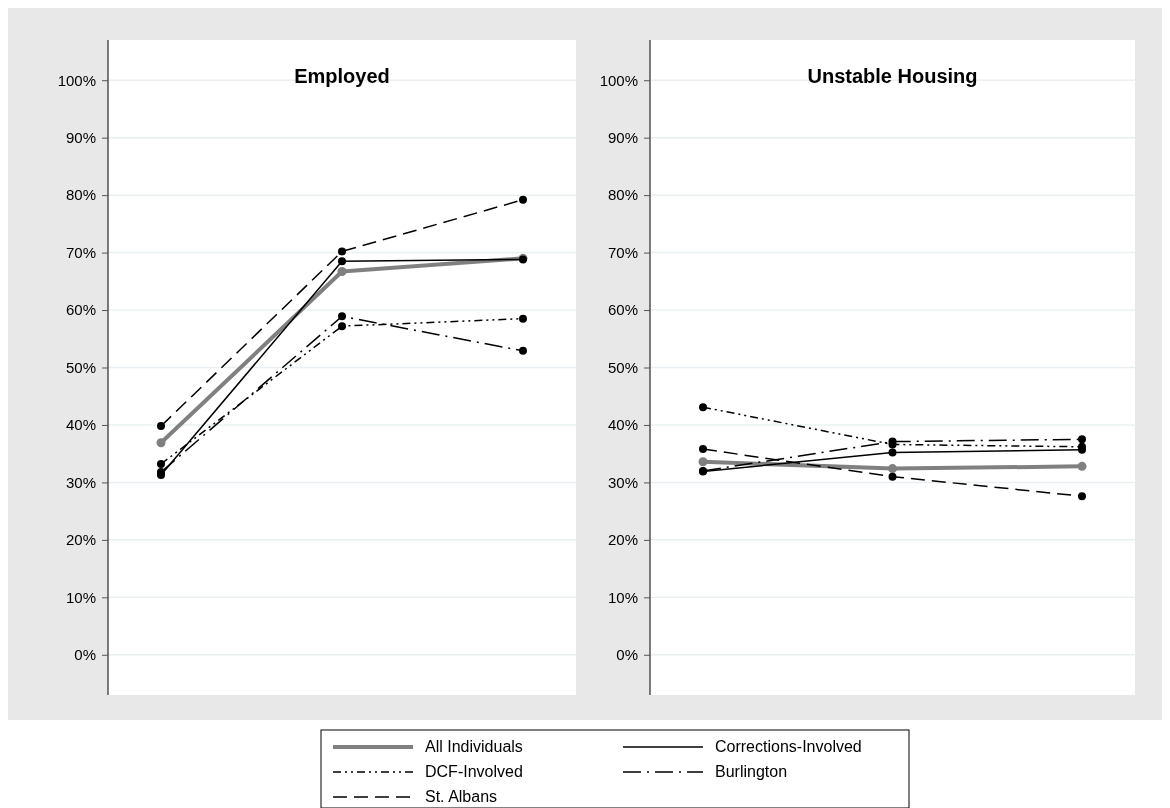 The image size is (1170, 808). Describe the element at coordinates (342, 76) in the screenshot. I see `text: Employed` at that location.